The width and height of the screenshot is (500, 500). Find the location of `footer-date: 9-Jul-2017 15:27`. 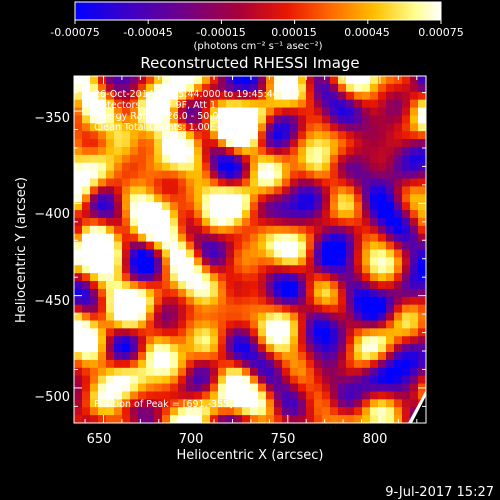

footer-date: 9-Jul-2017 15:27 is located at coordinates (439, 492).